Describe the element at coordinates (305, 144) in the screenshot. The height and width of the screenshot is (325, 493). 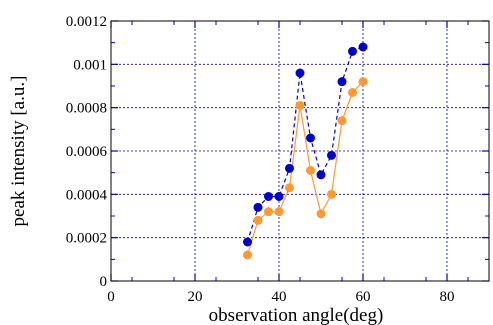
I see `series-1-line` at that location.